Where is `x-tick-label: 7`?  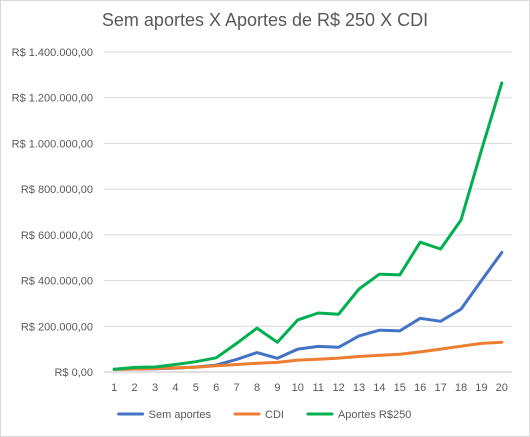
x-tick-label: 7 is located at coordinates (237, 388).